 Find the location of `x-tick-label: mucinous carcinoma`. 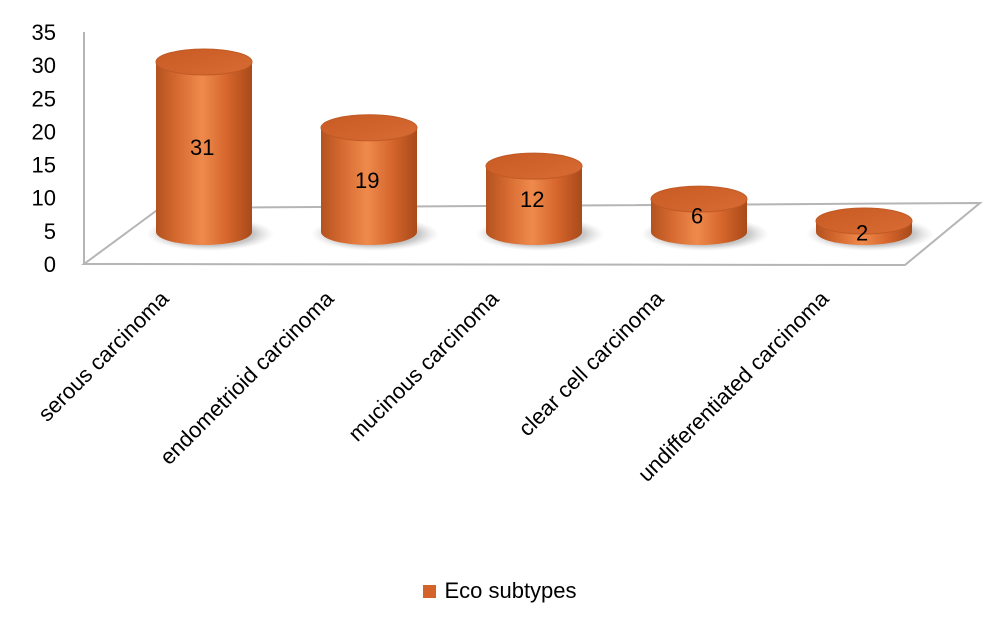

x-tick-label: mucinous carcinoma is located at coordinates (423, 365).